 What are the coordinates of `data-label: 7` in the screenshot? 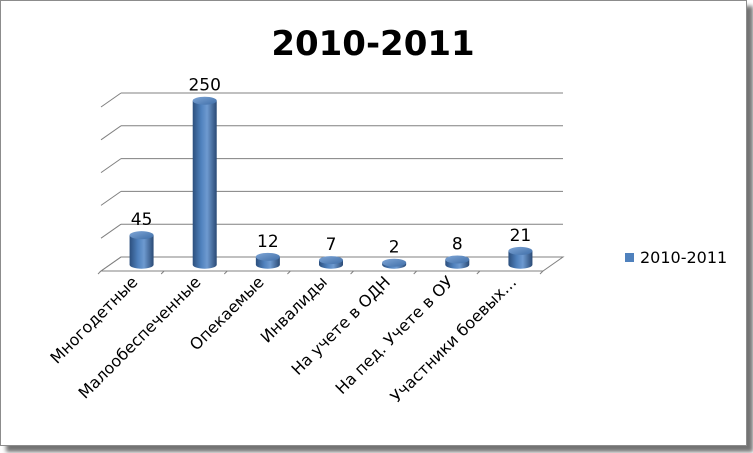 It's located at (331, 245).